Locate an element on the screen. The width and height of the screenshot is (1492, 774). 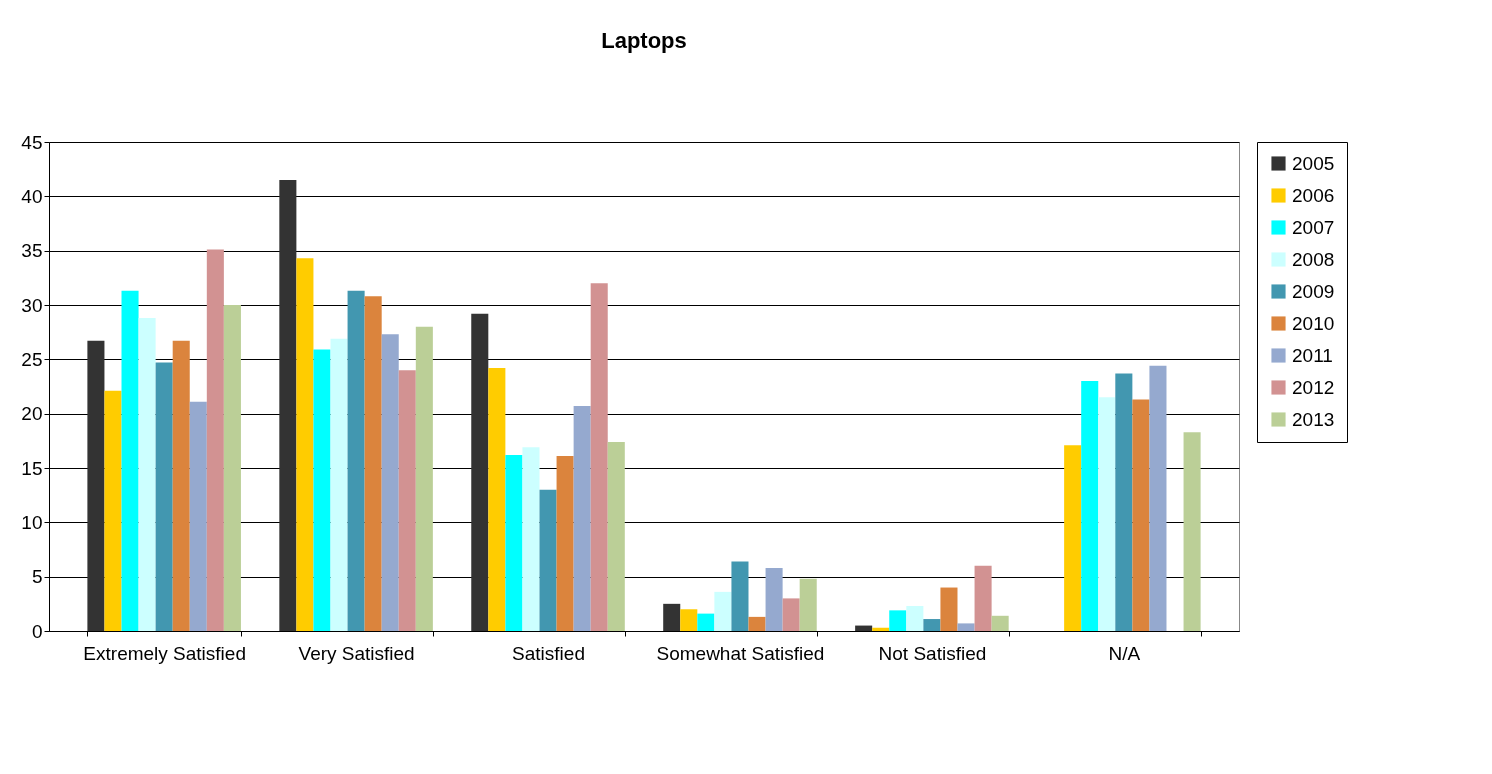
y-tick-label: 25 is located at coordinates (32, 359).